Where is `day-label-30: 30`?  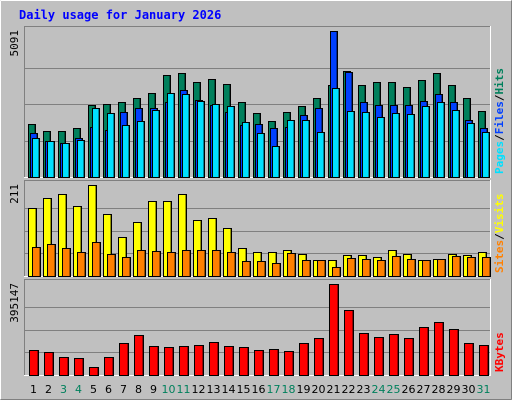
day-label-30: 30 is located at coordinates (469, 389).